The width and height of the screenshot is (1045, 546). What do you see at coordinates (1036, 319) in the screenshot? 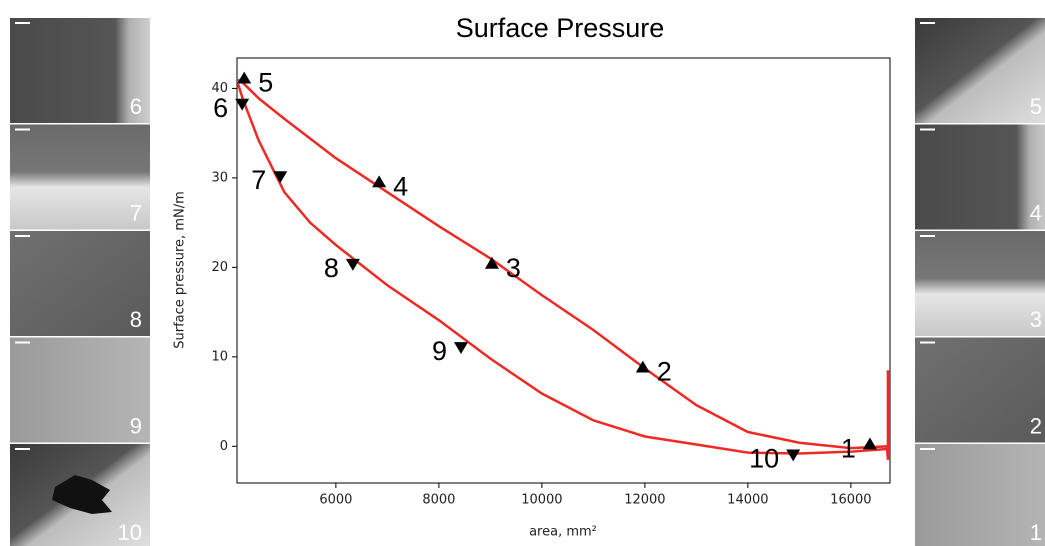
I see `image-label: 3` at bounding box center [1036, 319].